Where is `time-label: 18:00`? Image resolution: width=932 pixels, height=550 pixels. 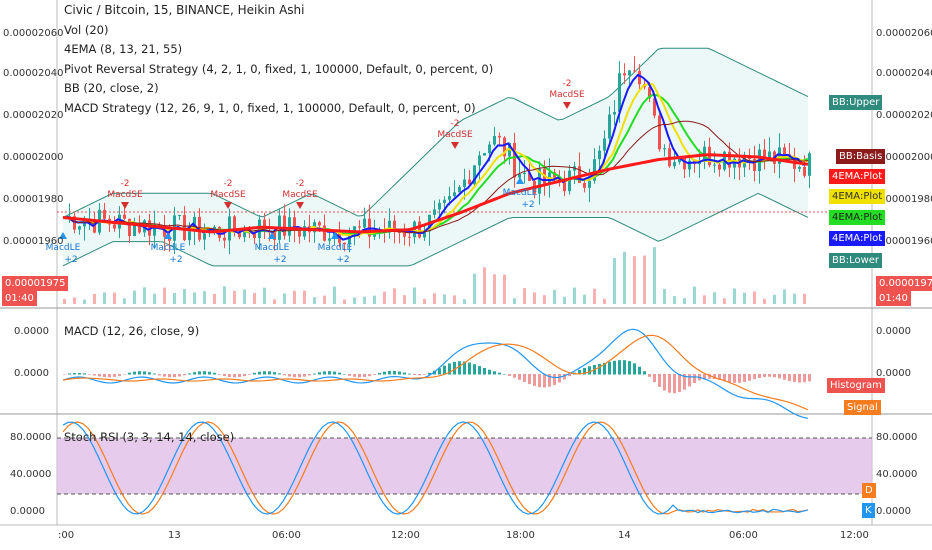
time-label: 18:00 is located at coordinates (520, 535).